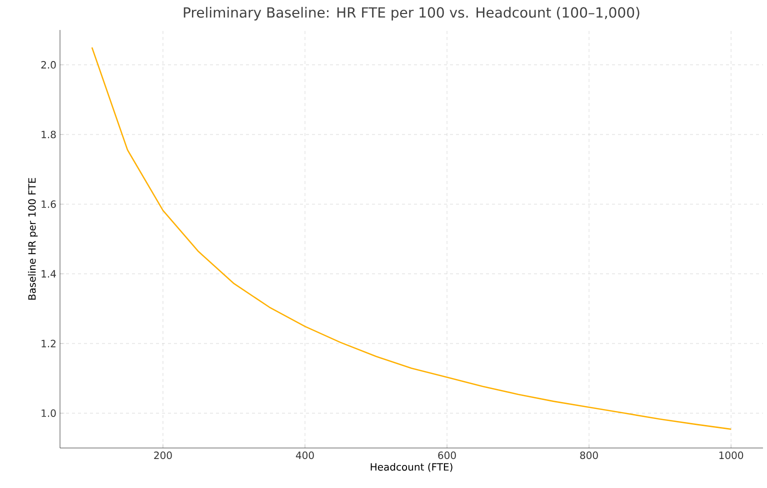  What do you see at coordinates (731, 456) in the screenshot?
I see `x-tick-label: 1000` at bounding box center [731, 456].